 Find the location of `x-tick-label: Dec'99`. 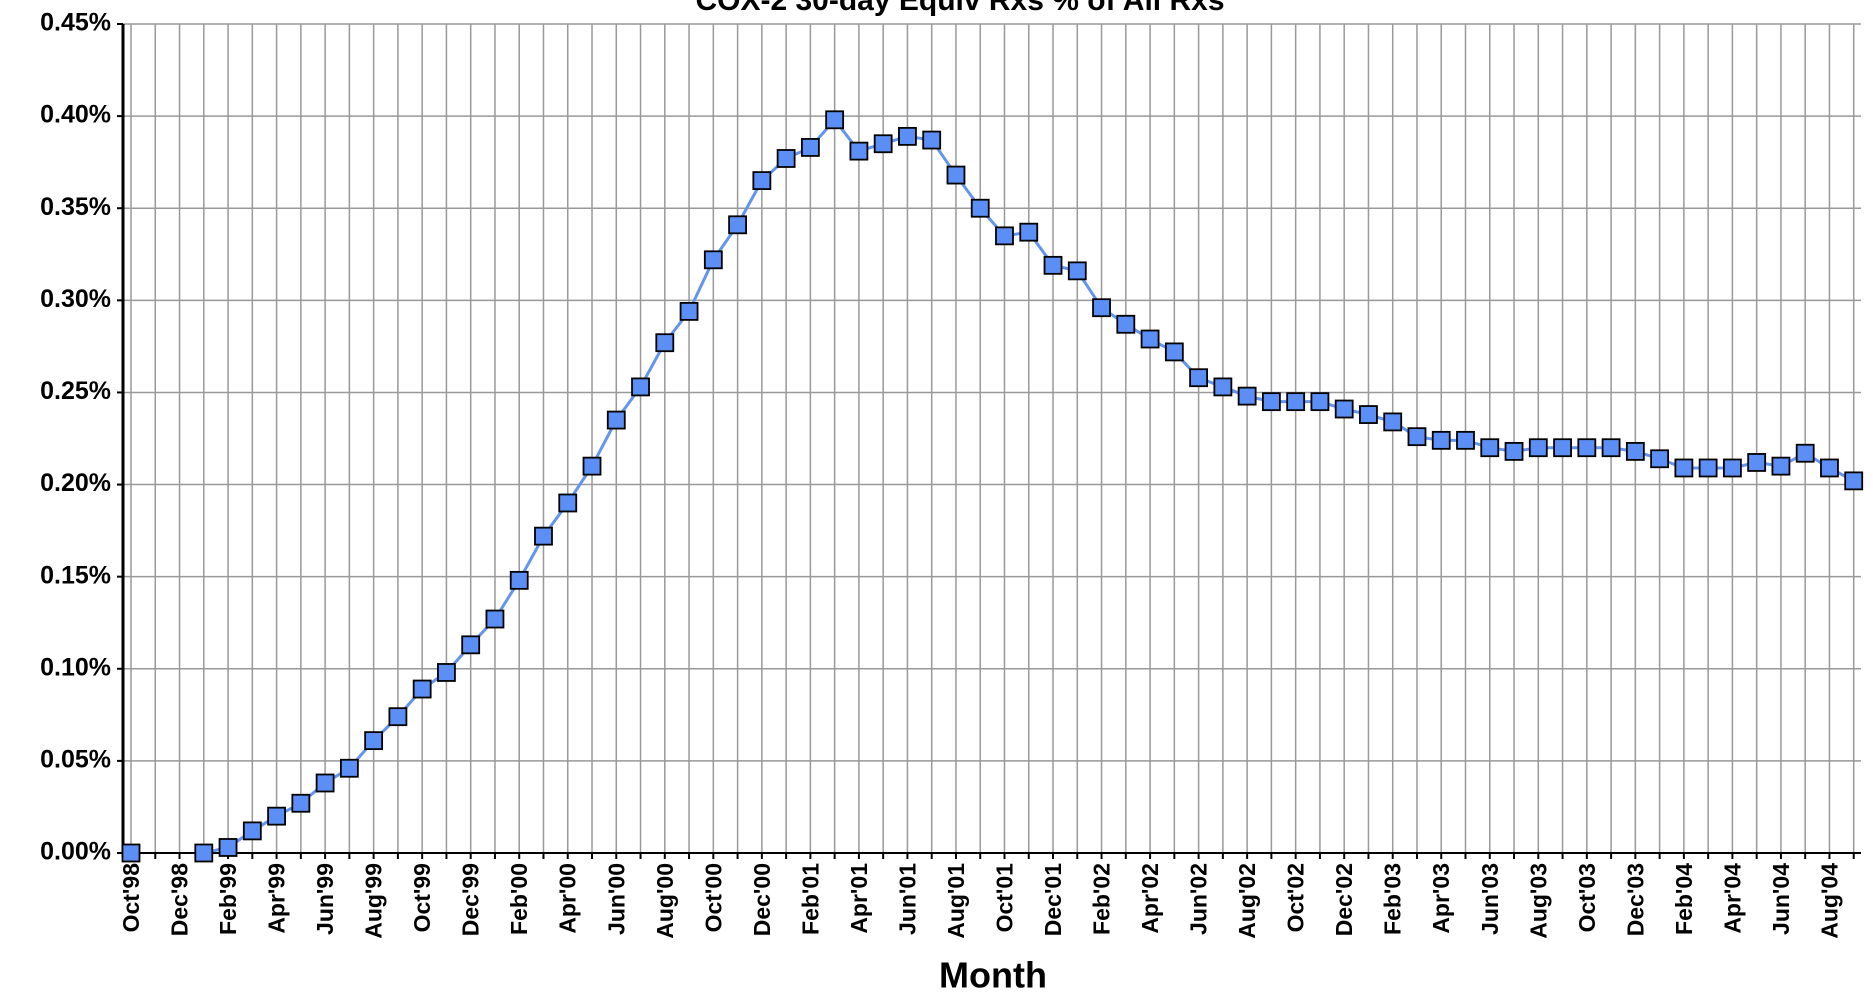

x-tick-label: Dec'99 is located at coordinates (471, 899).